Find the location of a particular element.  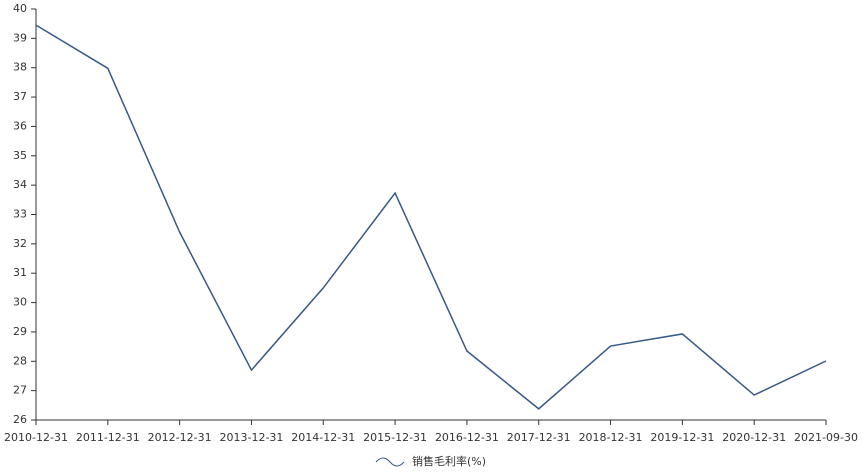

y-tick-label: 34 is located at coordinates (20, 184).